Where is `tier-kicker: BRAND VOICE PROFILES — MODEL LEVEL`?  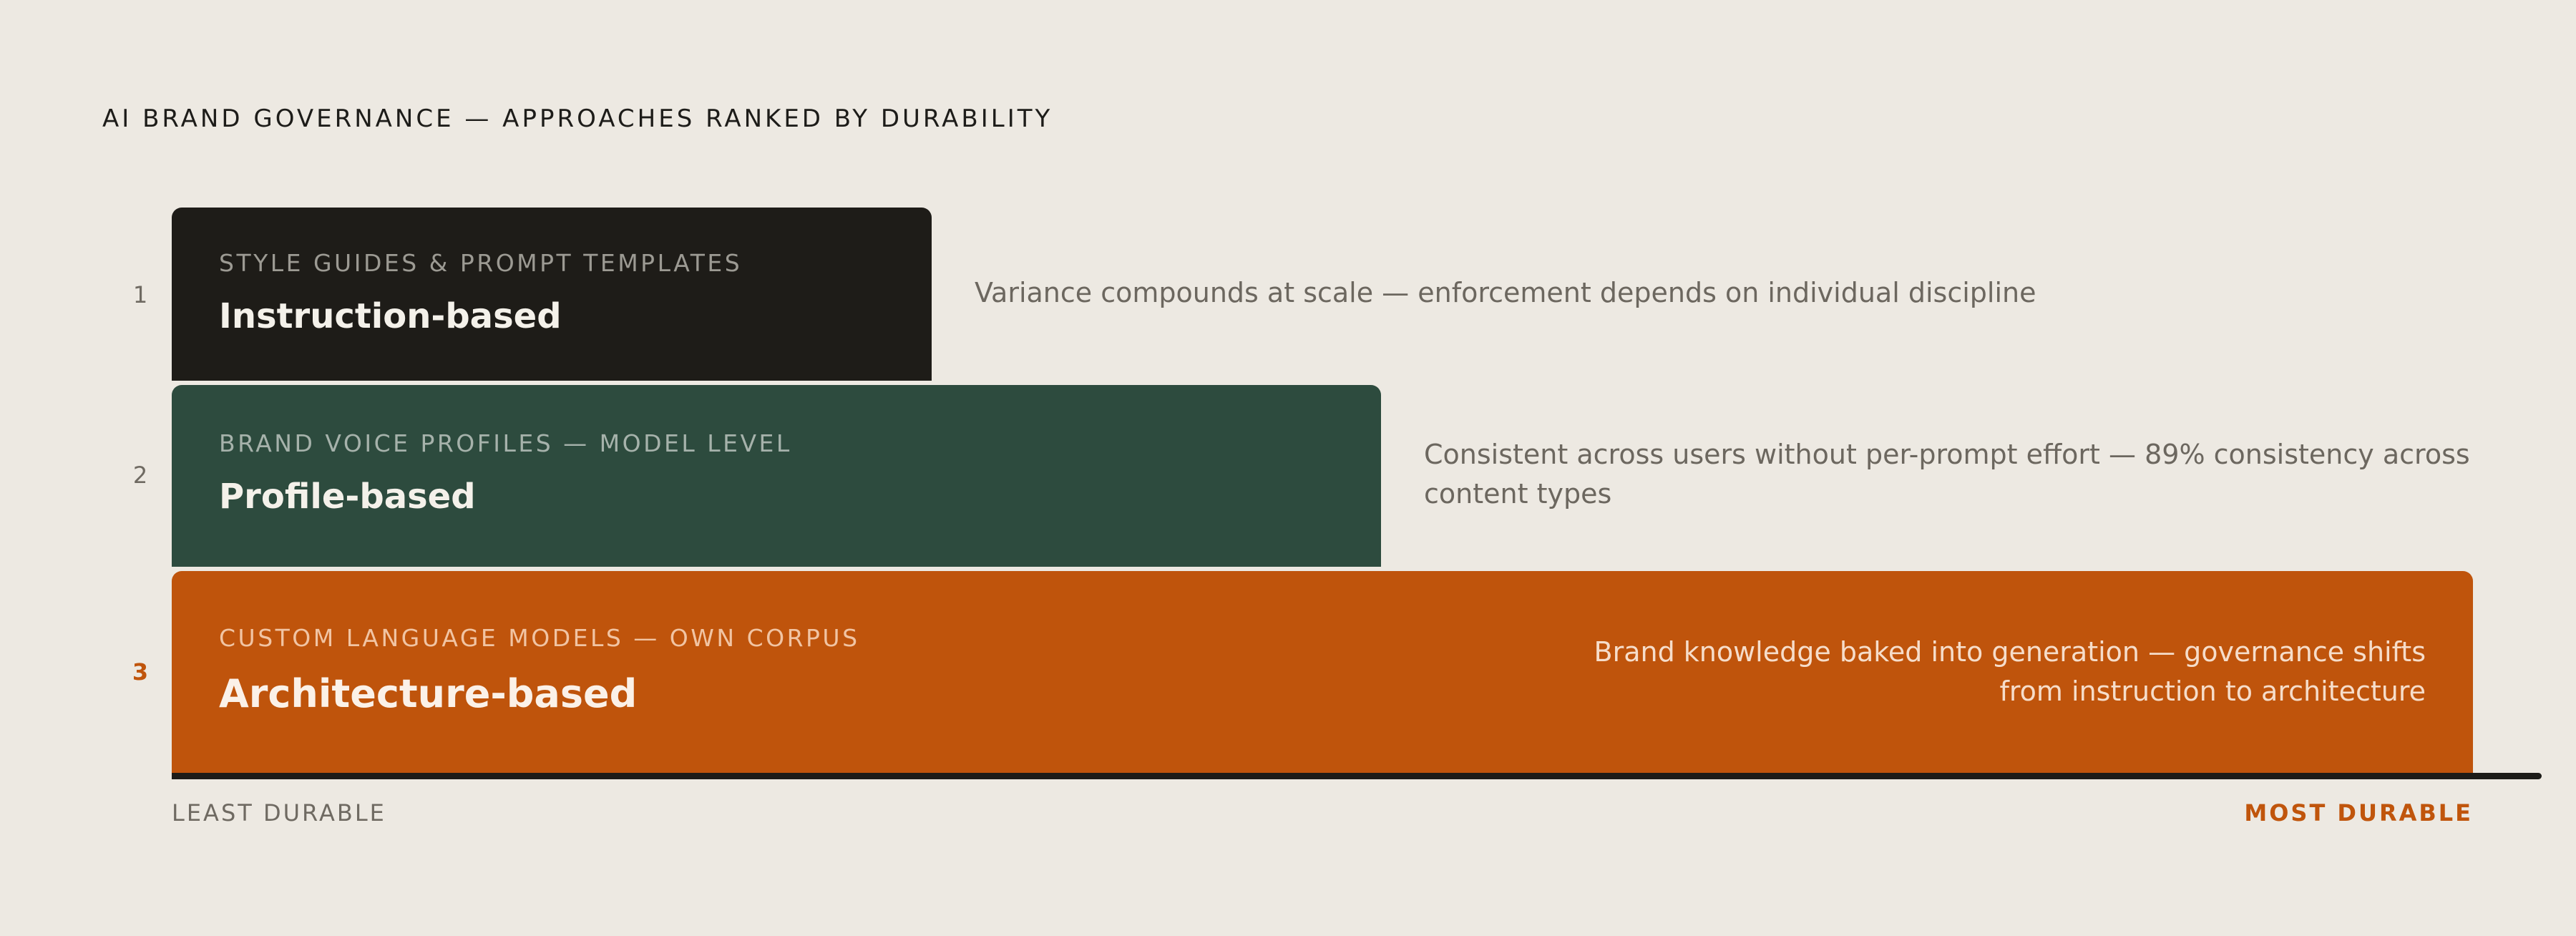 tier-kicker: BRAND VOICE PROFILES — MODEL LEVEL is located at coordinates (505, 443).